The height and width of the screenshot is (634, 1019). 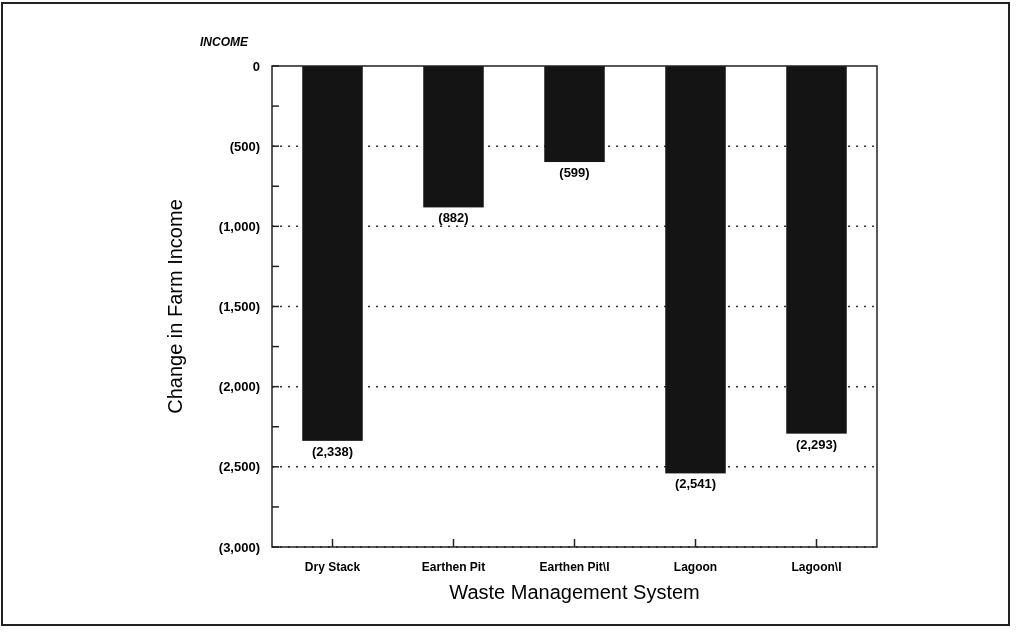 What do you see at coordinates (175, 306) in the screenshot?
I see `y-axis-title: Change in Farm Income` at bounding box center [175, 306].